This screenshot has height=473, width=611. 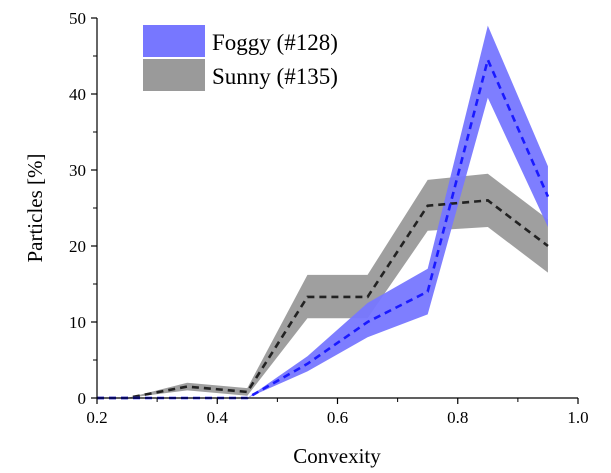 I want to click on x-tick-label: 0.4, so click(x=218, y=417).